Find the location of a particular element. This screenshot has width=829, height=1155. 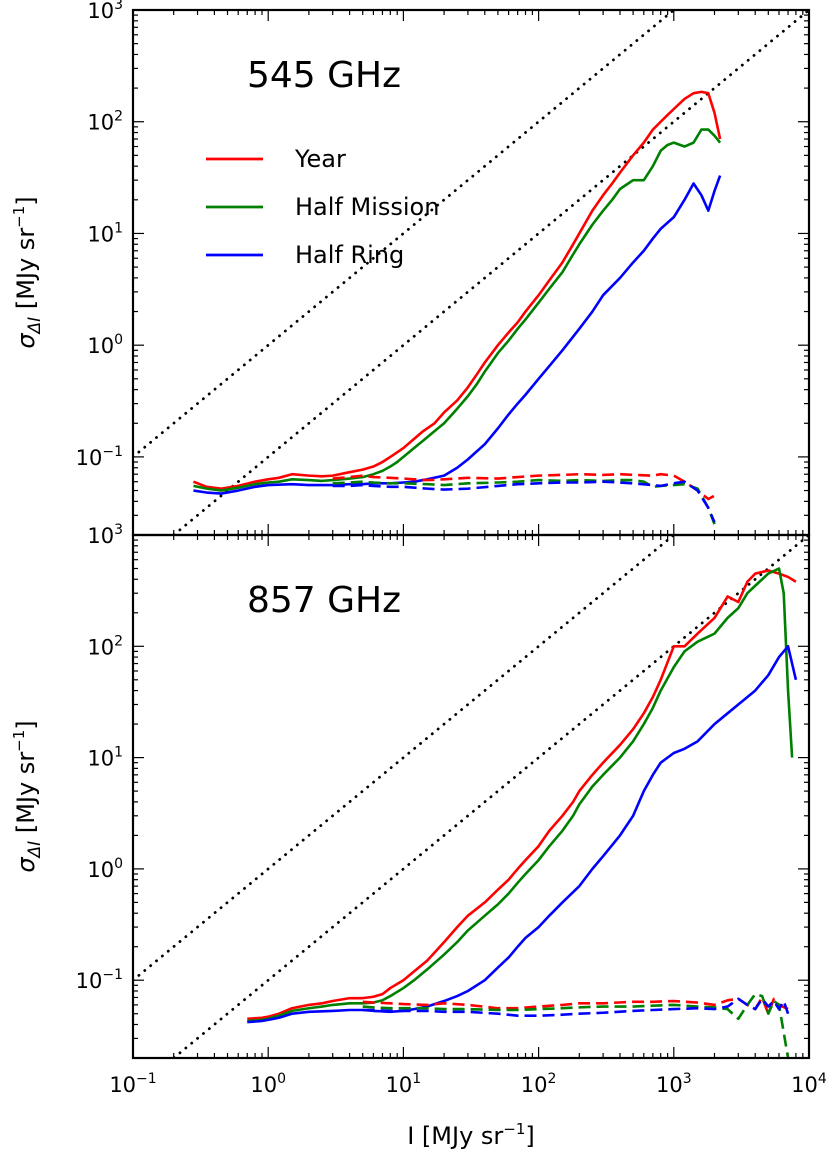

x-tick-label: 10¹ is located at coordinates (404, 1084).